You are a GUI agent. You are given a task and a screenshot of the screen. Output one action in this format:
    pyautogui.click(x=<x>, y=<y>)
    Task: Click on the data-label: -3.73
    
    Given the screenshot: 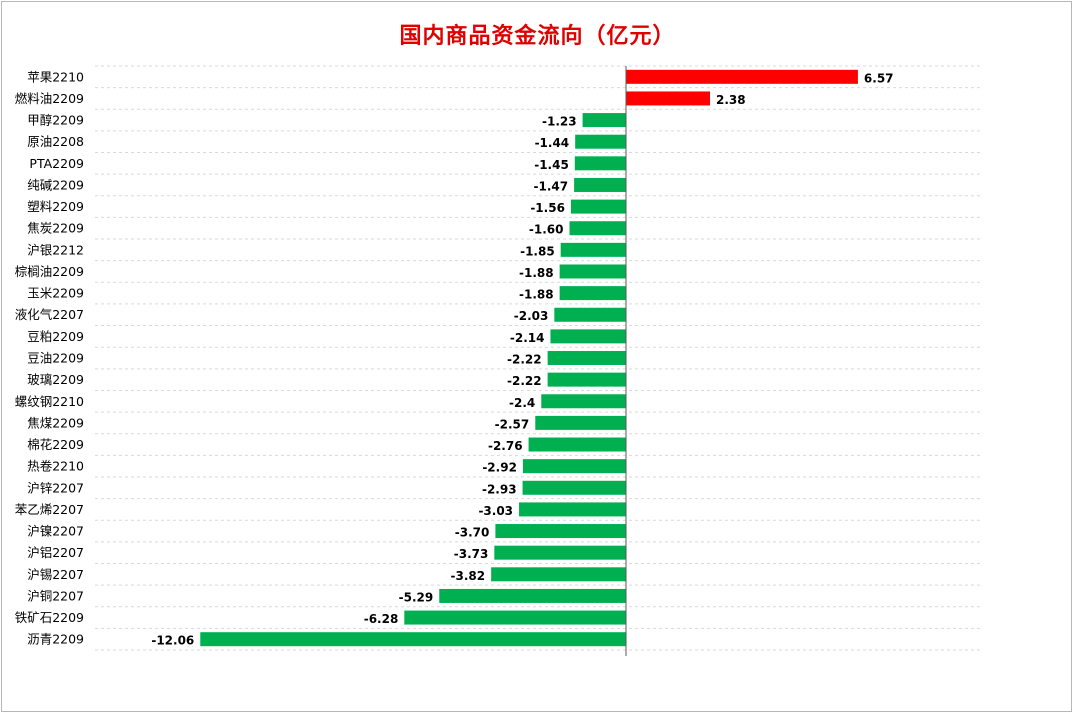 What is the action you would take?
    pyautogui.click(x=471, y=554)
    